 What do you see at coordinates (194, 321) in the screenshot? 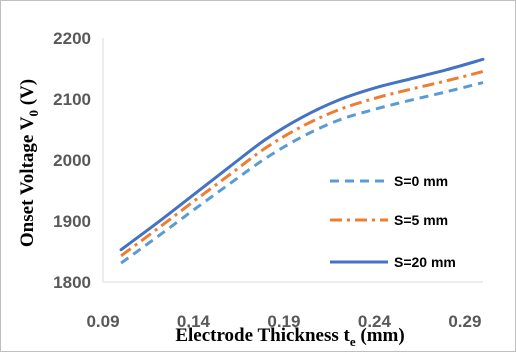
I see `x-tick-label: 0.14` at bounding box center [194, 321].